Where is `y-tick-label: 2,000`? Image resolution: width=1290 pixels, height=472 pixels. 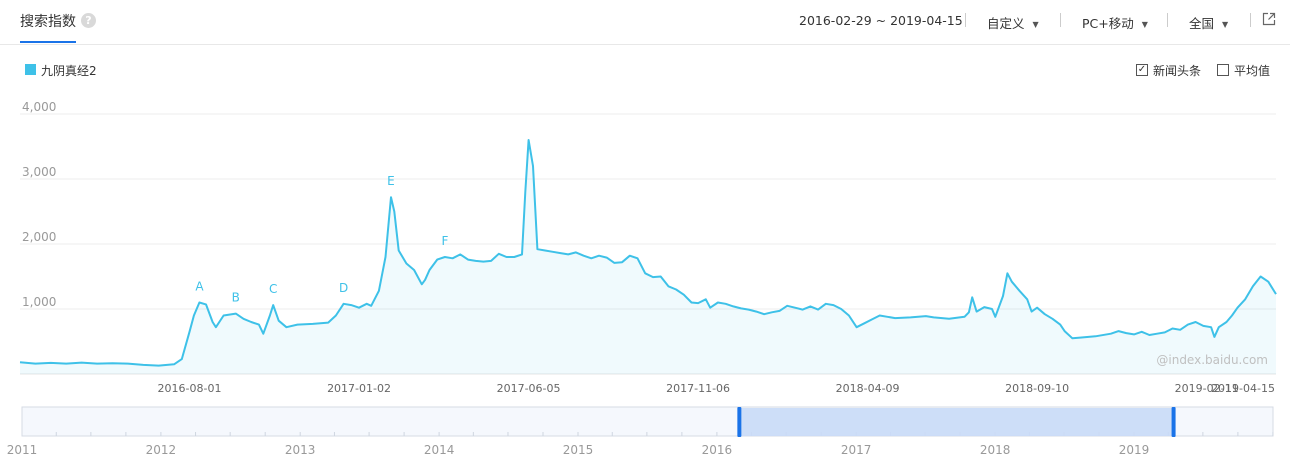 y-tick-label: 2,000 is located at coordinates (39, 237).